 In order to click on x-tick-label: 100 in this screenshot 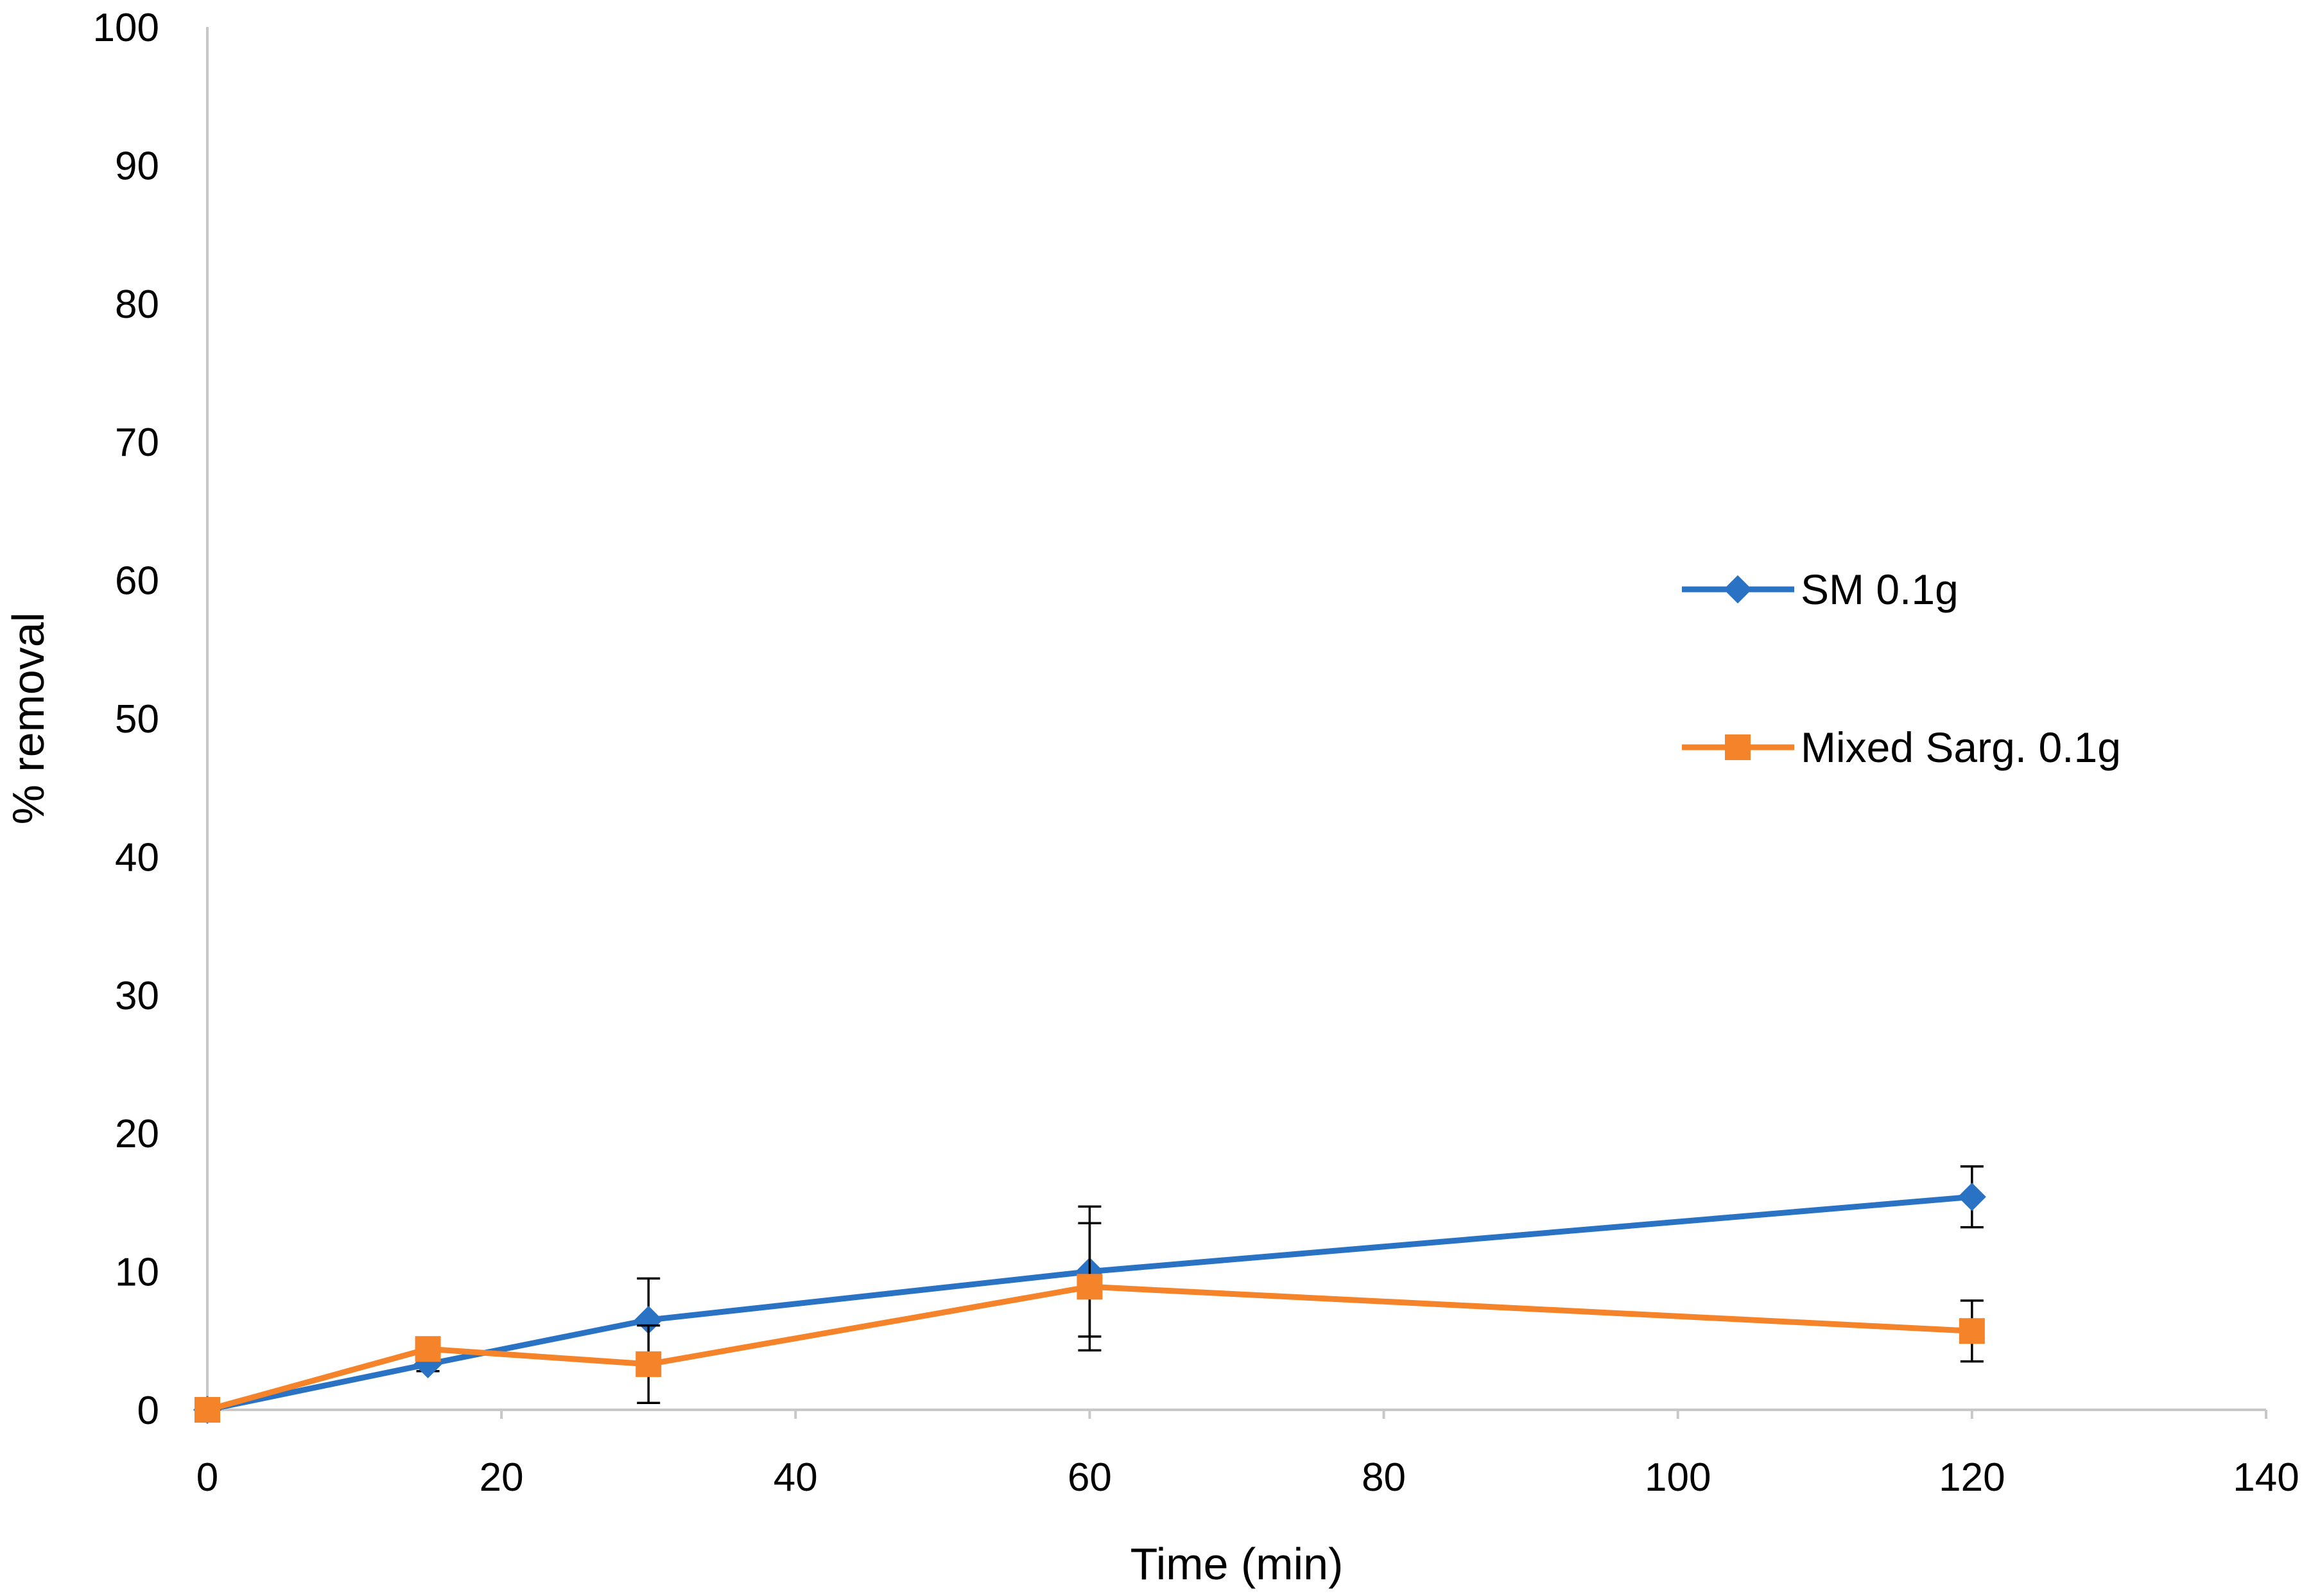, I will do `click(1678, 1478)`.